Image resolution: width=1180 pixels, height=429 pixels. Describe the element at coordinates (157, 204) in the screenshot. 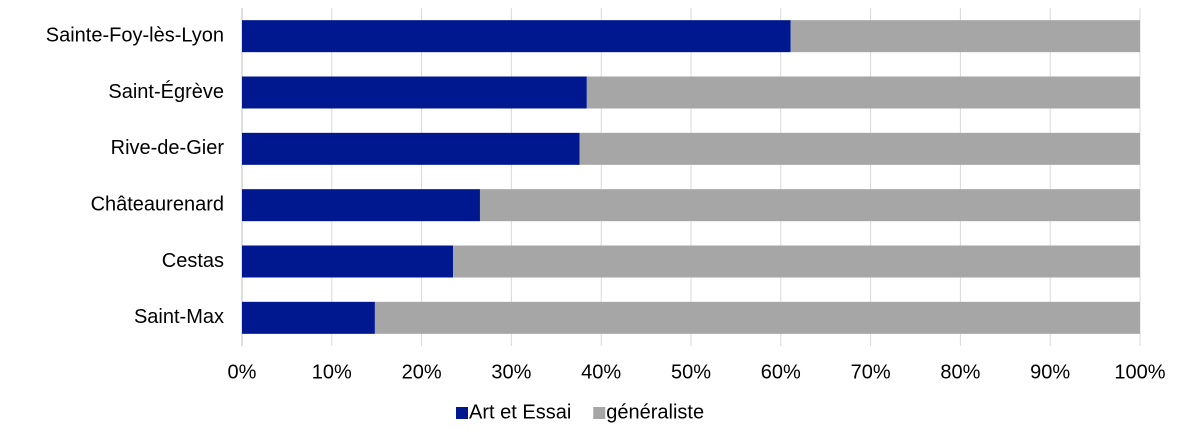

I see `y-tick-label: Châteaurenard` at that location.